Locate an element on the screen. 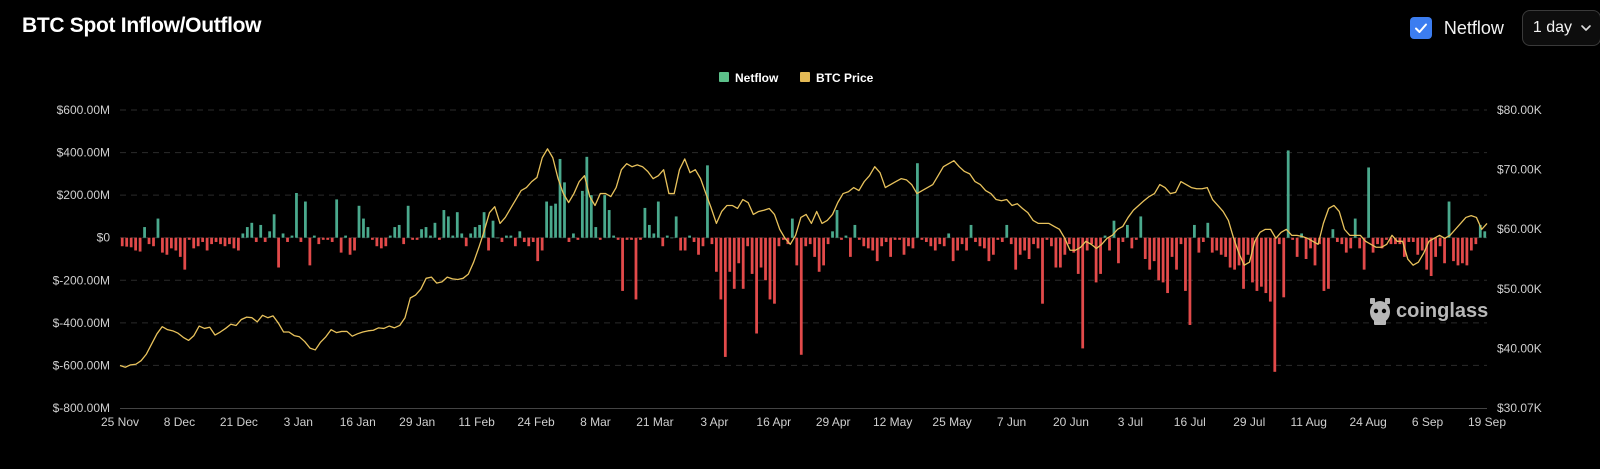 The width and height of the screenshot is (1600, 469). netflow-toggle-label: Netflow is located at coordinates (1473, 27).